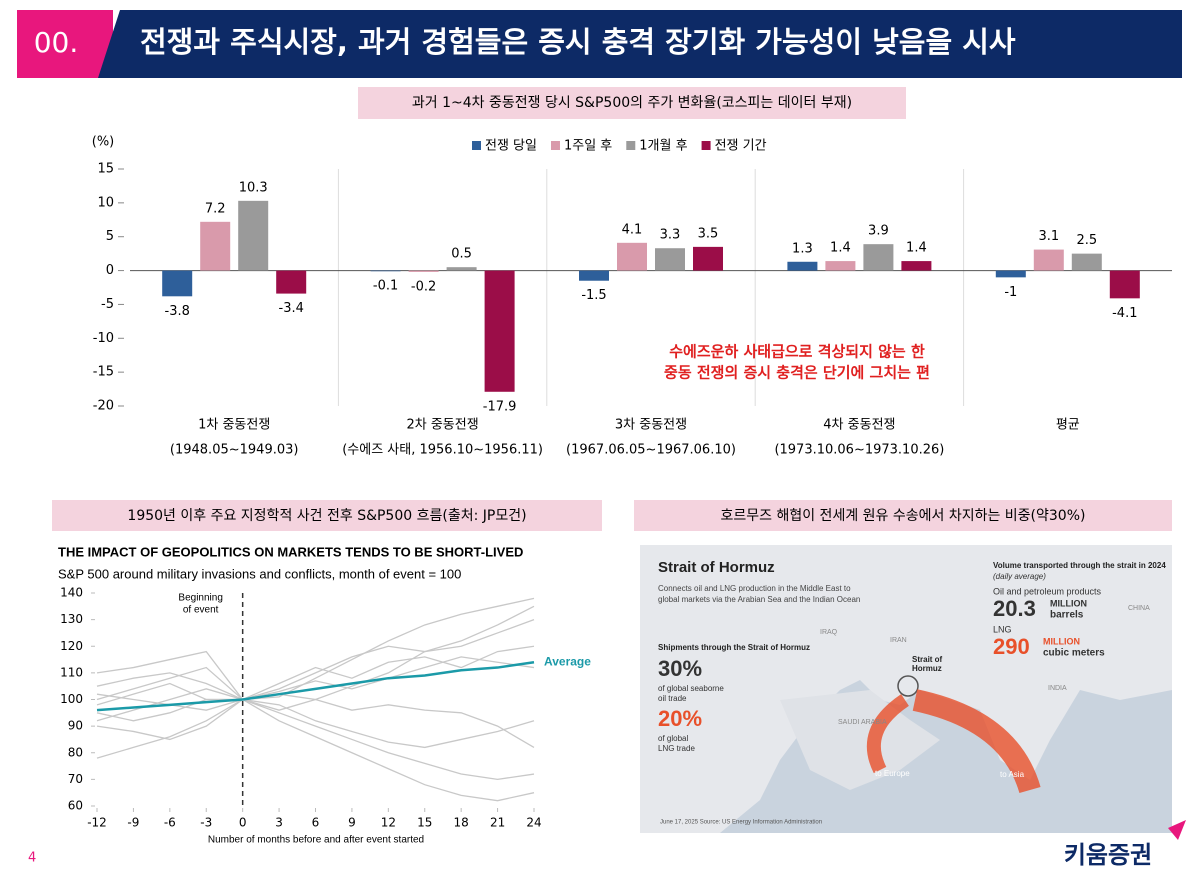 Image resolution: width=1200 pixels, height=883 pixels. What do you see at coordinates (110, 270) in the screenshot?
I see `y-tick-label: 0` at bounding box center [110, 270].